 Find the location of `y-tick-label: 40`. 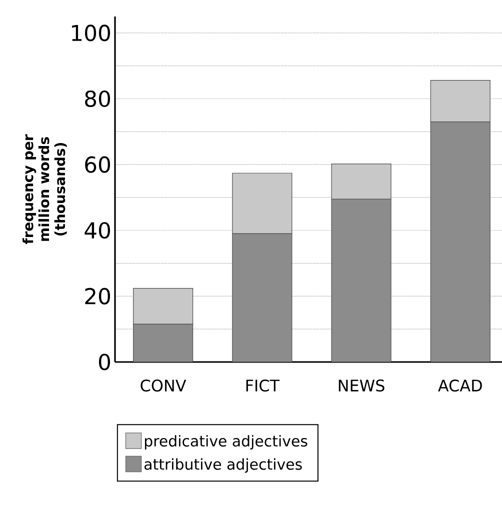

y-tick-label: 40 is located at coordinates (97, 230).